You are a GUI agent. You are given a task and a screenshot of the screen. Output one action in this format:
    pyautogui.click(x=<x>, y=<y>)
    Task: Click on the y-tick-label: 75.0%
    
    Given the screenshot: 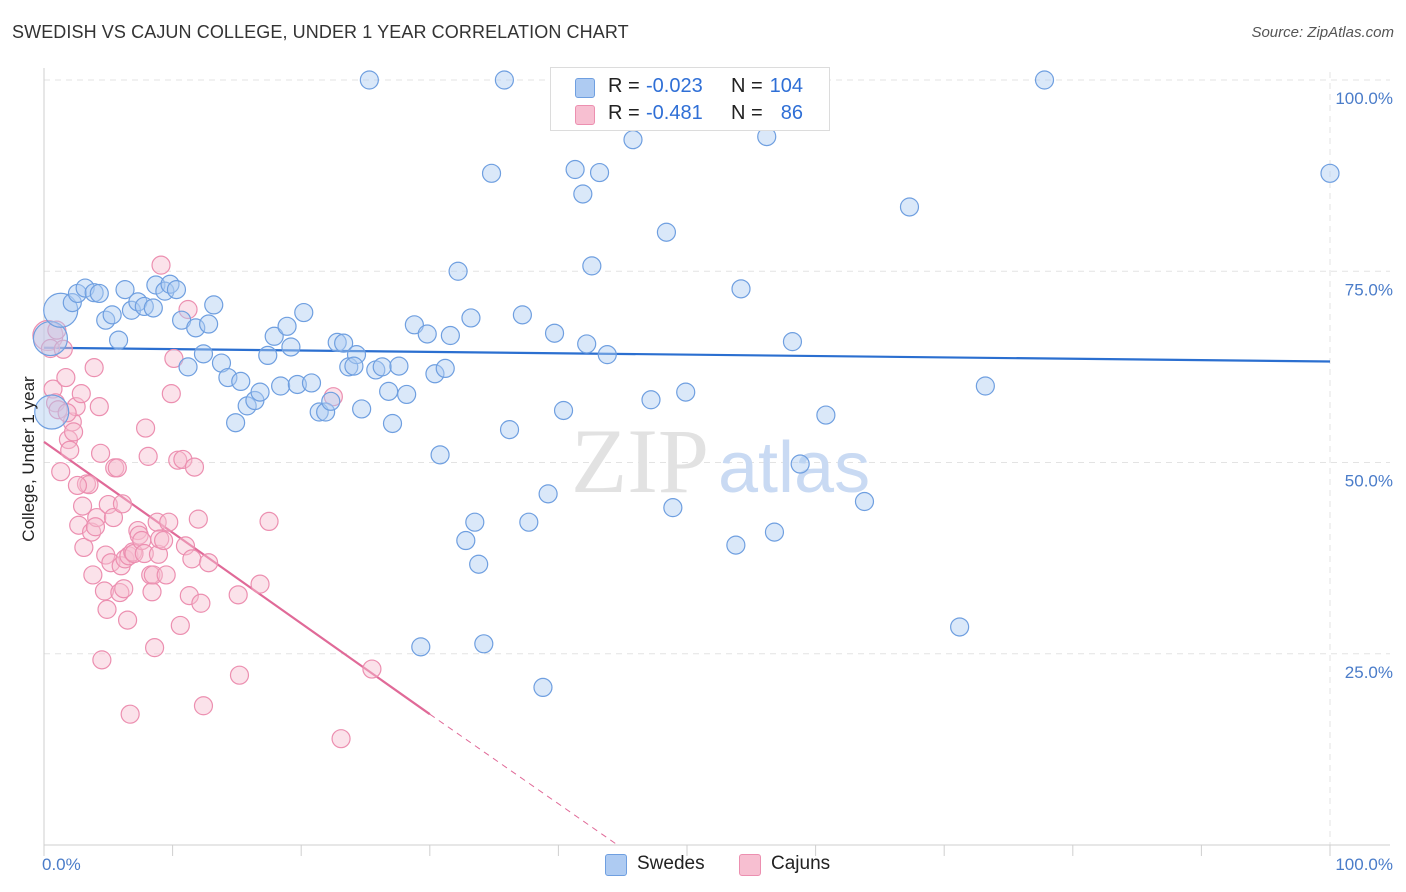 What is the action you would take?
    pyautogui.click(x=1369, y=289)
    